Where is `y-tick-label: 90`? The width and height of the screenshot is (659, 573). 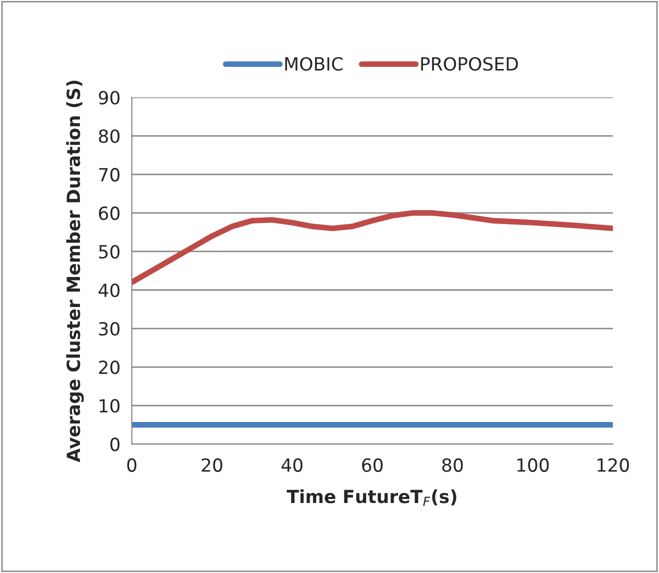
y-tick-label: 90 is located at coordinates (109, 97).